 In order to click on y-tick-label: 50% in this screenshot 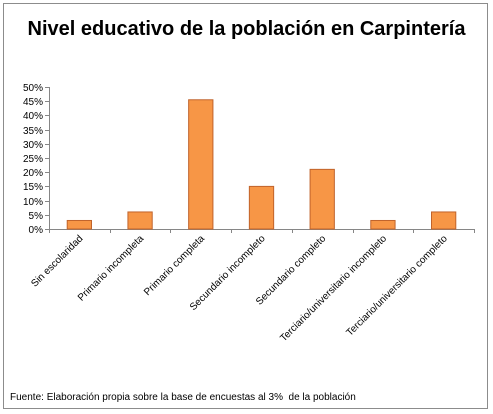, I will do `click(33, 88)`.